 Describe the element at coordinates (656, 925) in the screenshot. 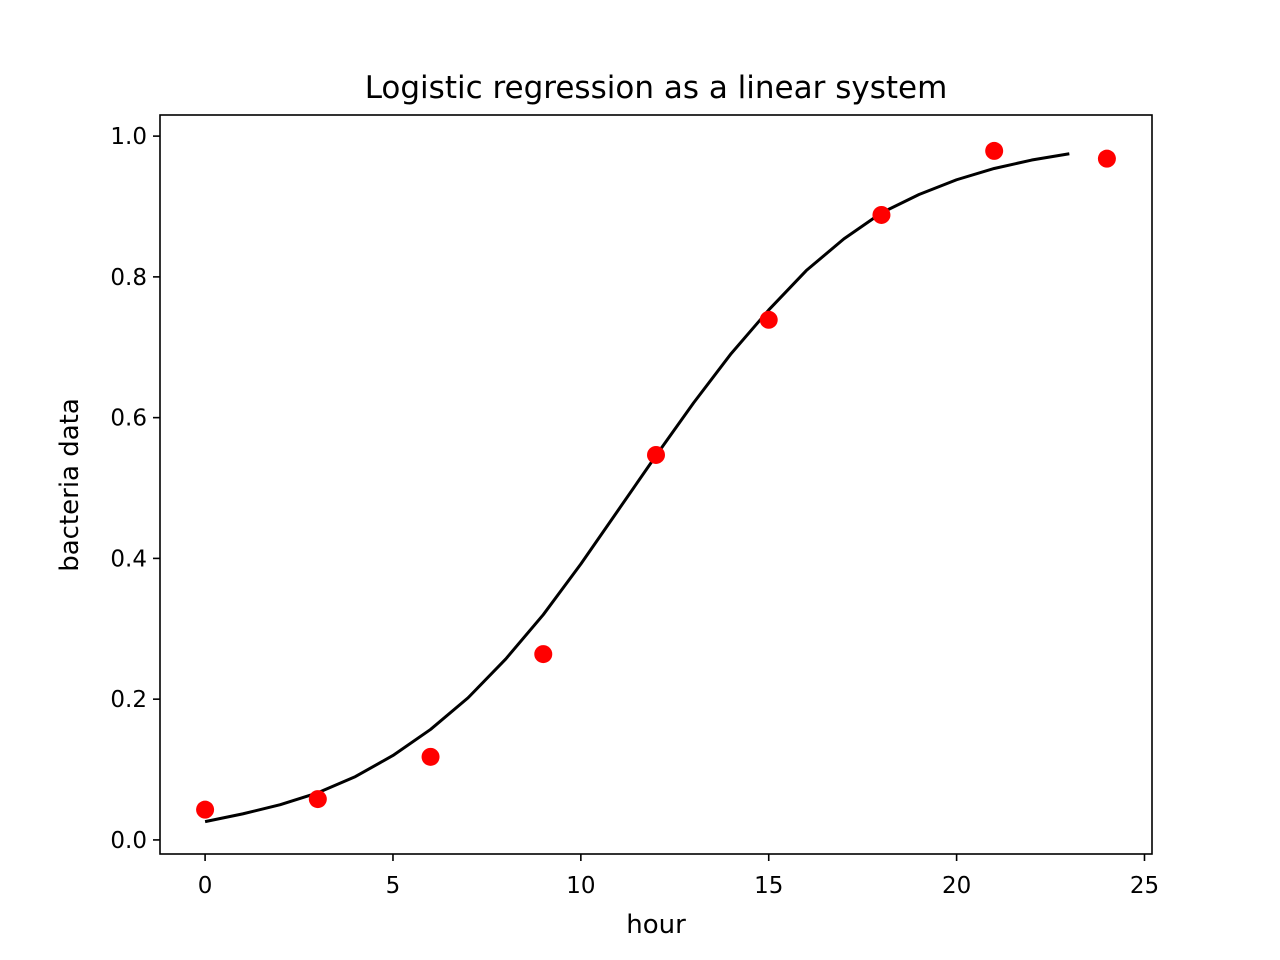

I see `x-axis-label: hour` at that location.